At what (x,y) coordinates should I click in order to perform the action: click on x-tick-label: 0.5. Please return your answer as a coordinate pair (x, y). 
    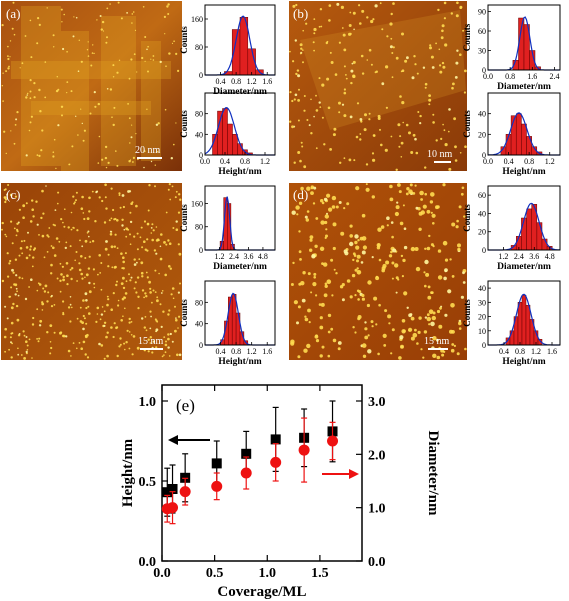
    Looking at the image, I should click on (215, 573).